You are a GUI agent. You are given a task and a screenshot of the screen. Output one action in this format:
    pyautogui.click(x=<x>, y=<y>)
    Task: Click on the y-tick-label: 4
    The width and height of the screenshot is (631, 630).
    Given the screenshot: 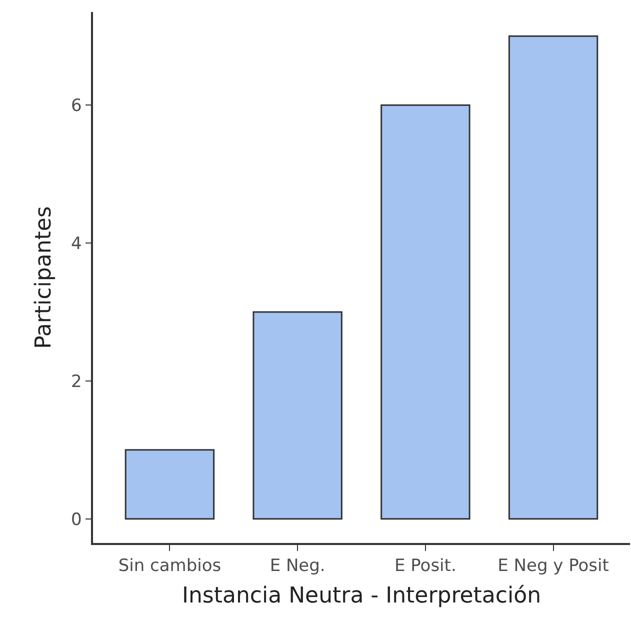 What is the action you would take?
    pyautogui.click(x=76, y=244)
    